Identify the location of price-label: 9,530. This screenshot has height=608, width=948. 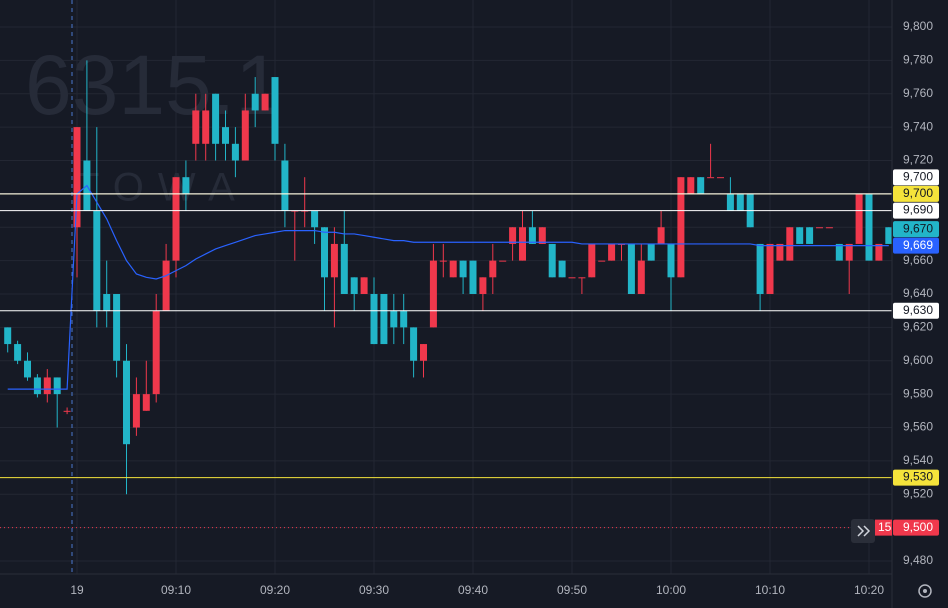
(918, 477).